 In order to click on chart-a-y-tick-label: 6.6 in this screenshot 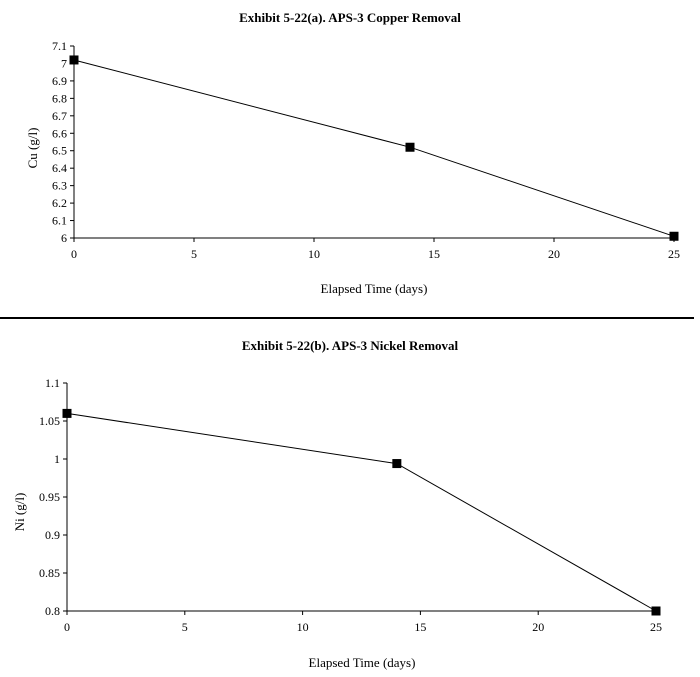, I will do `click(59, 133)`.